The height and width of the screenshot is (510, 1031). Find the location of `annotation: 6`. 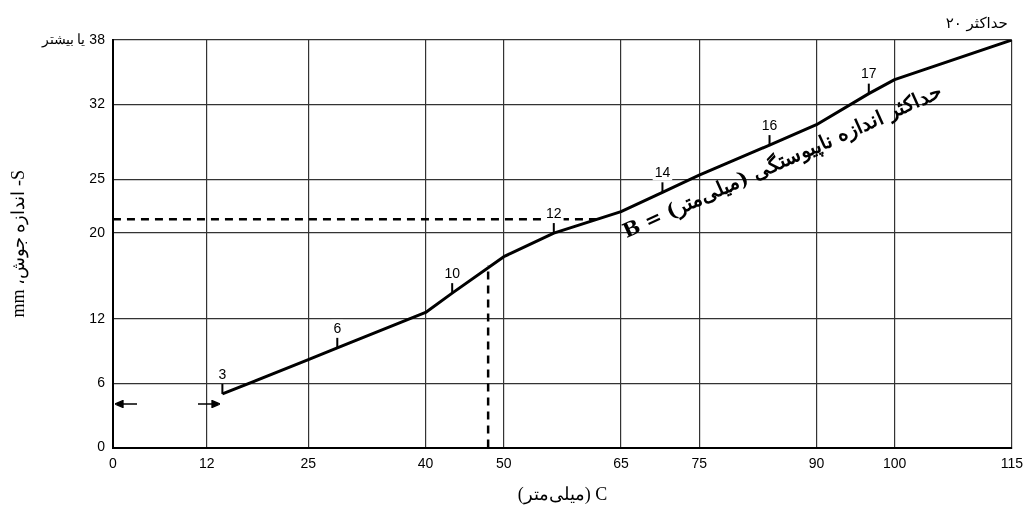

annotation: 6 is located at coordinates (337, 327).